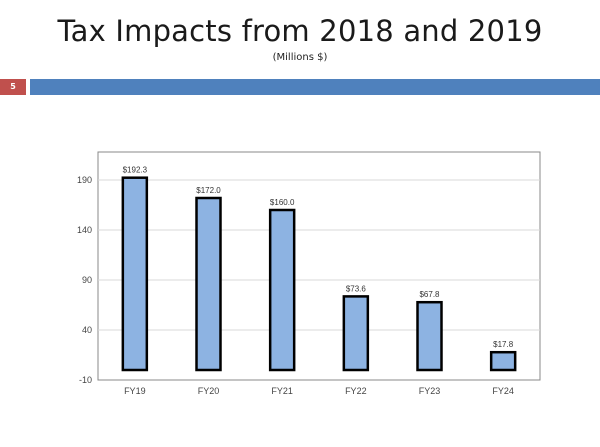  I want to click on y-tick-label: 190, so click(84, 180).